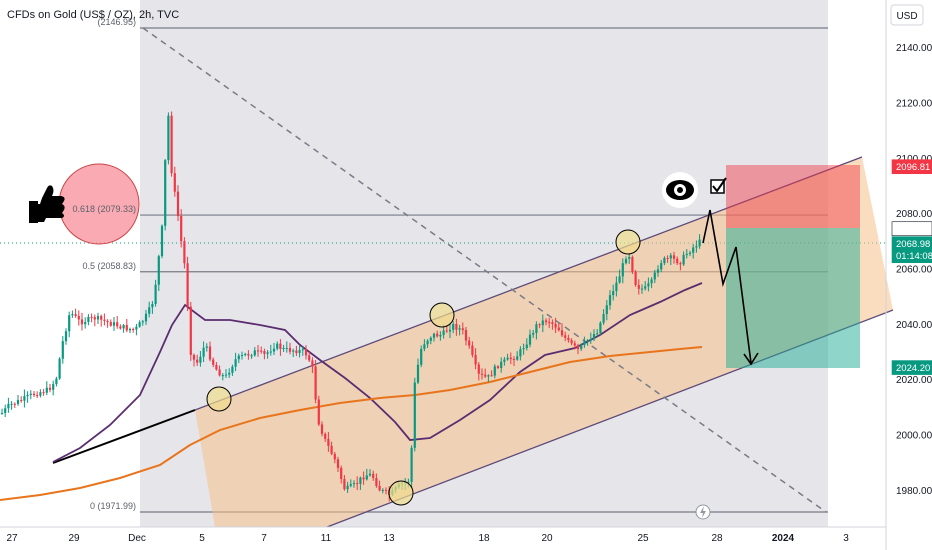 This screenshot has height=550, width=932. Describe the element at coordinates (914, 214) in the screenshot. I see `y-tick-label: 2080.00` at that location.